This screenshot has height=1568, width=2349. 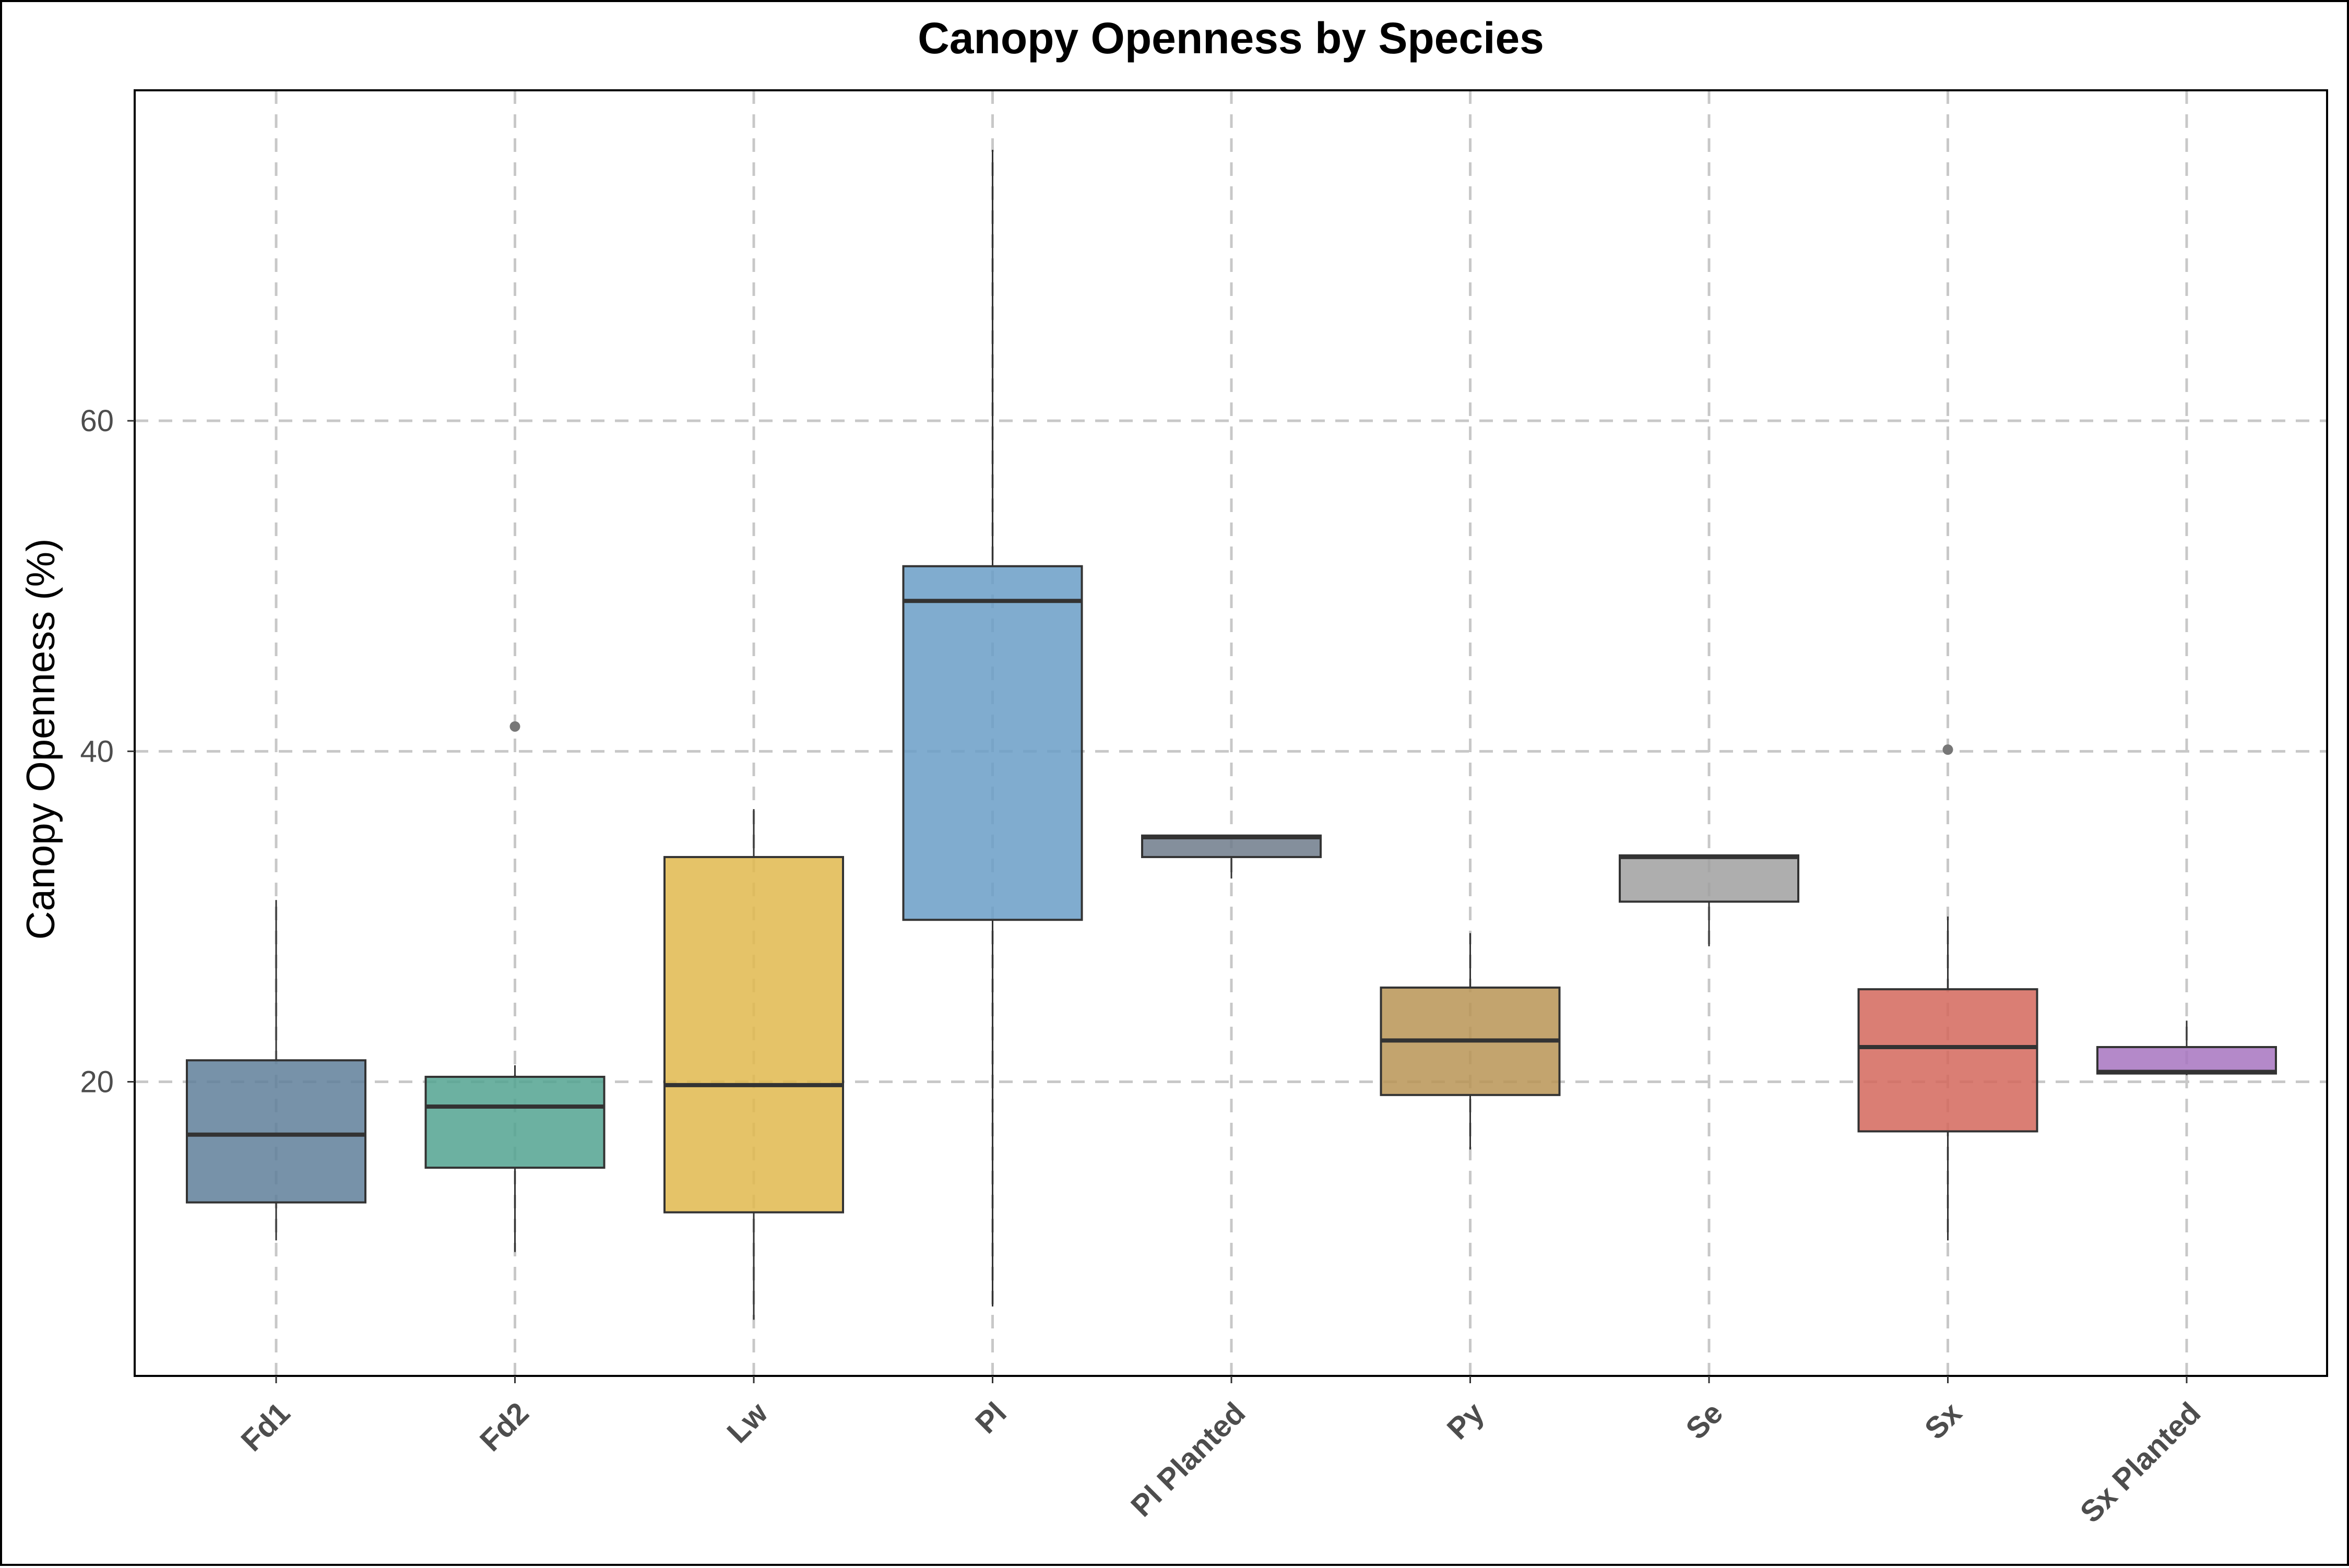 What do you see at coordinates (1943, 1421) in the screenshot?
I see `x-tick-label: Sx` at bounding box center [1943, 1421].